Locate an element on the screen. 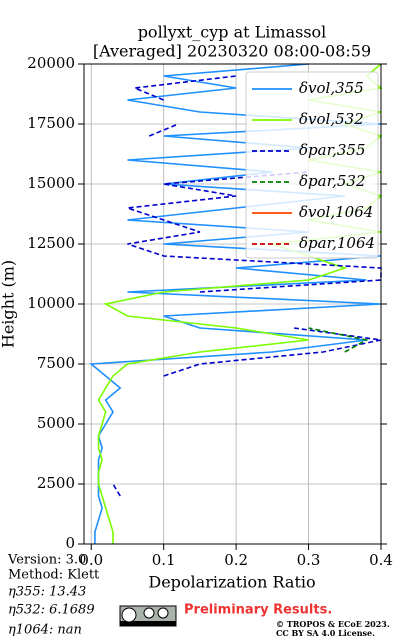  legend-label: δvol,532 is located at coordinates (331, 119).